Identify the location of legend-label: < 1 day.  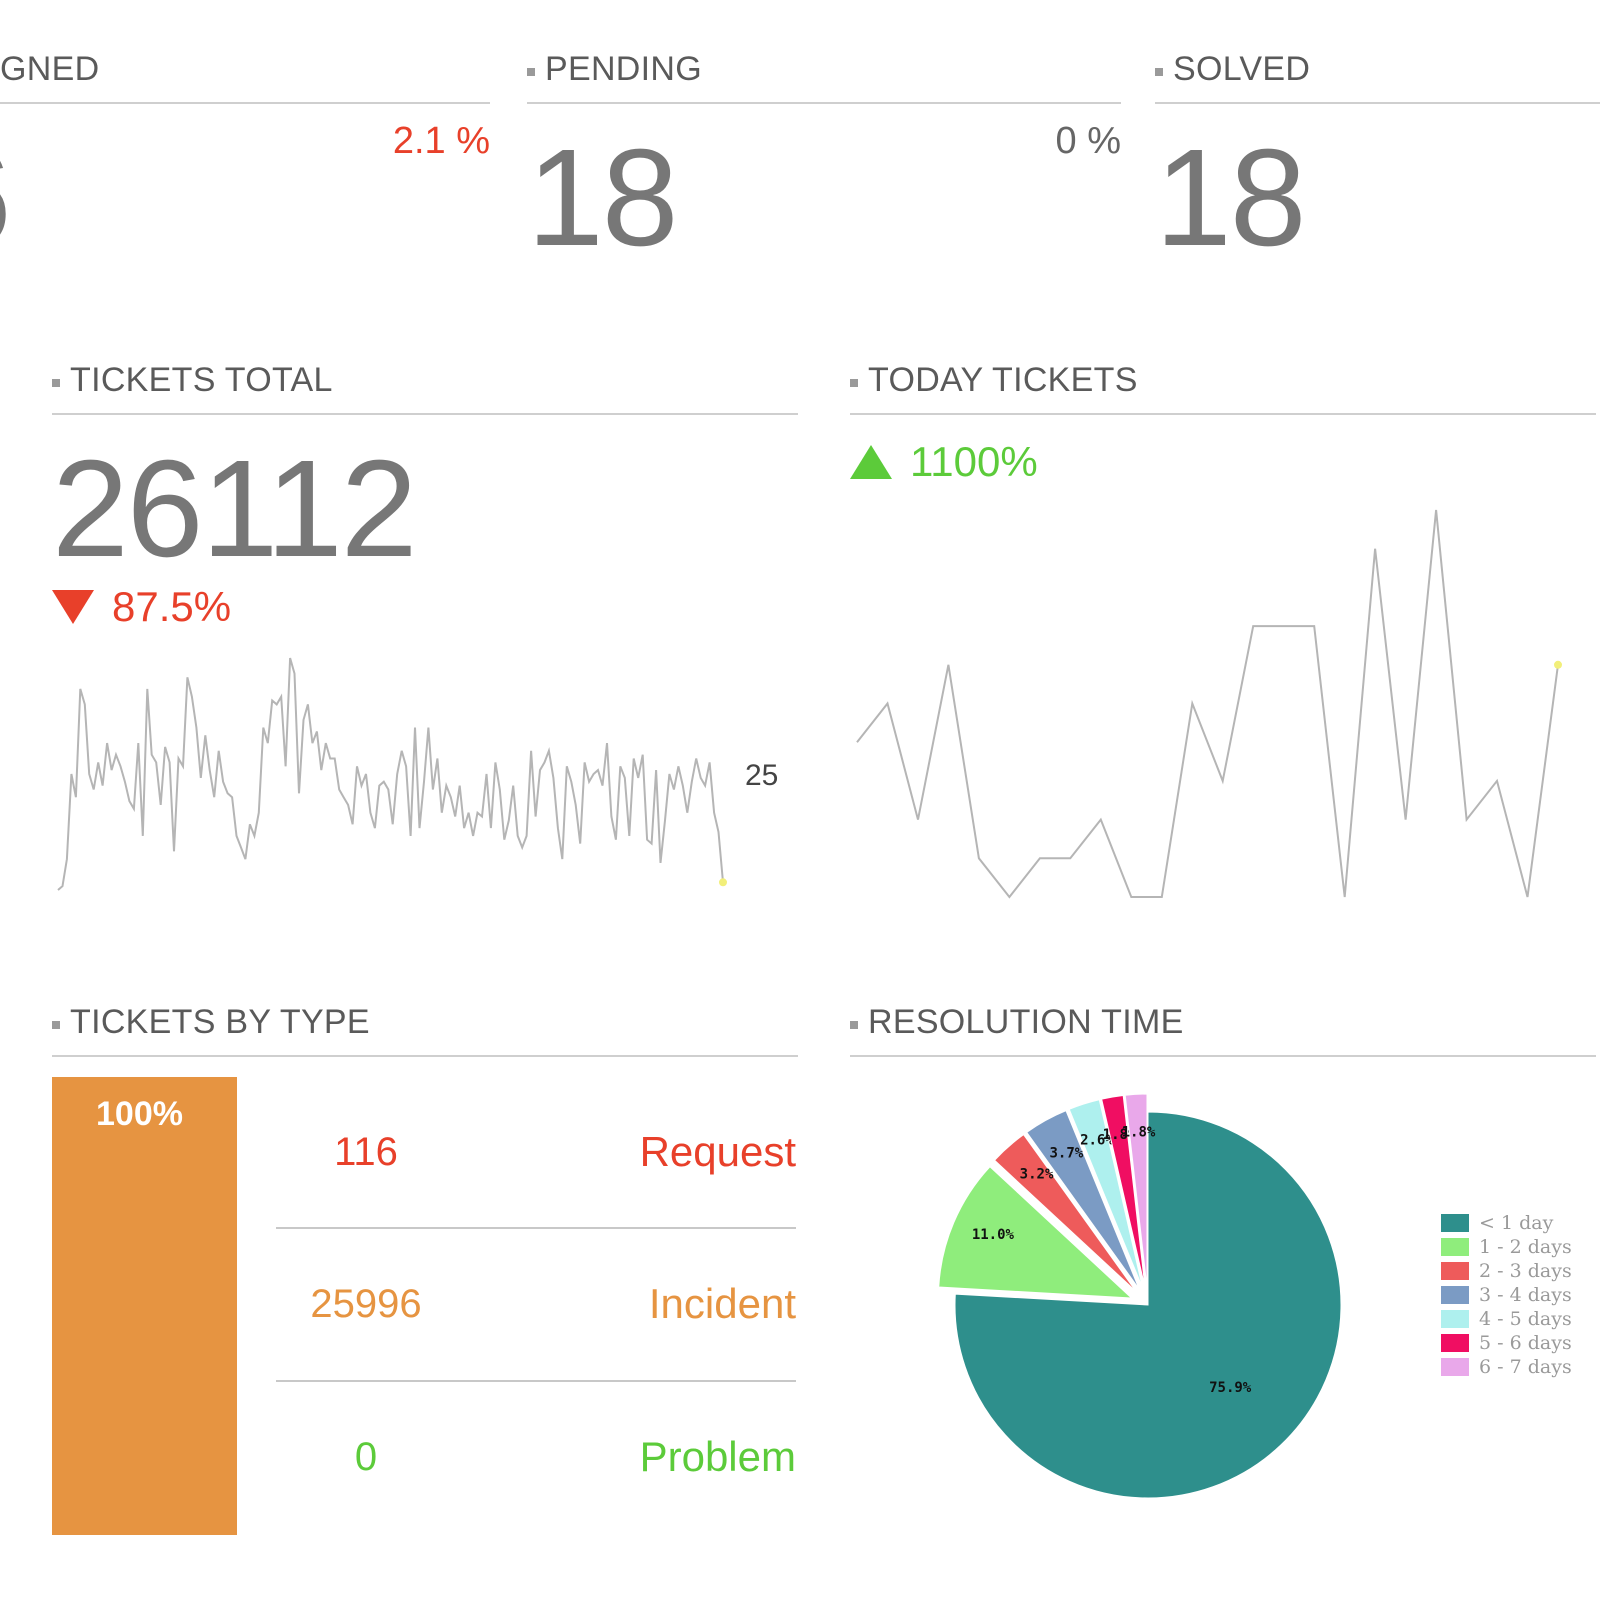
(1516, 1223).